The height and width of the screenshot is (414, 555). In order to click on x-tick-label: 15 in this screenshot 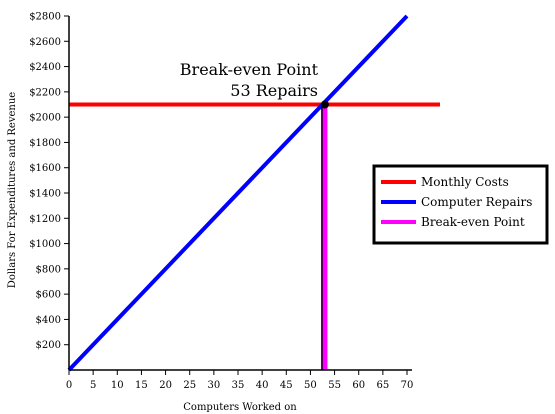, I will do `click(141, 385)`.